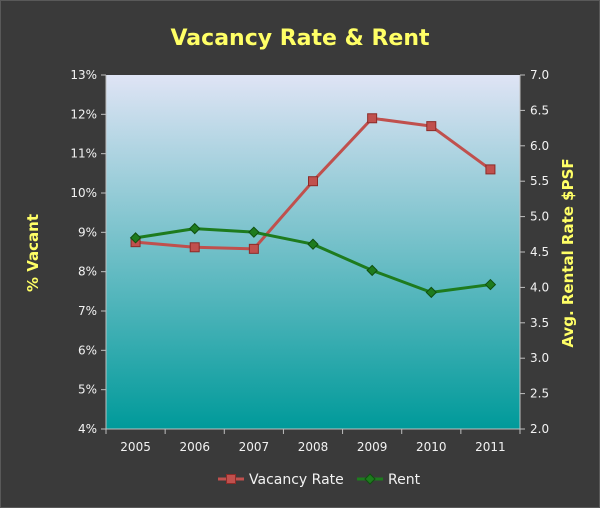 The width and height of the screenshot is (600, 508). What do you see at coordinates (87, 390) in the screenshot?
I see `left-tick-label: 5%` at bounding box center [87, 390].